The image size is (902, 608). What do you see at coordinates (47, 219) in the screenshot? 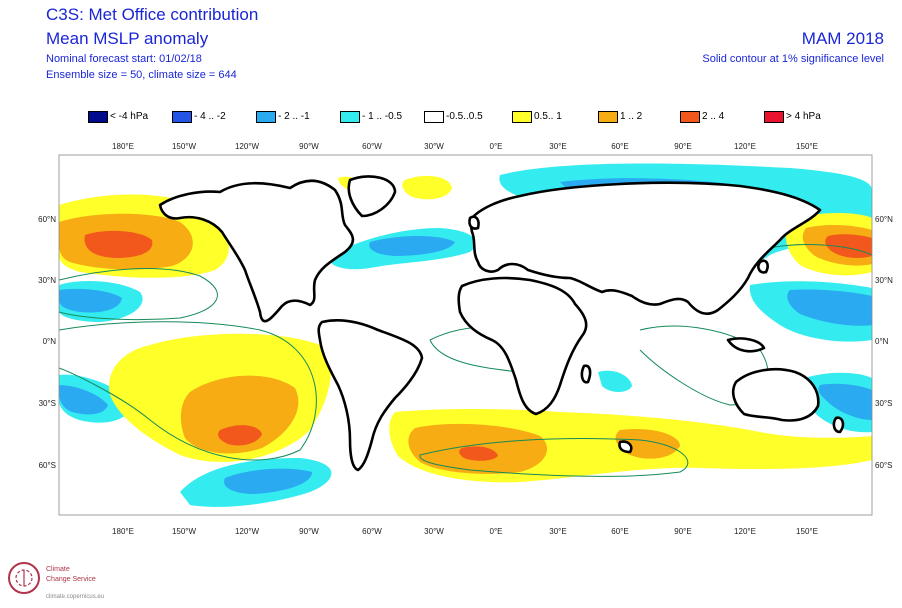
I see `lat-tick-label-left: 60°N` at bounding box center [47, 219].